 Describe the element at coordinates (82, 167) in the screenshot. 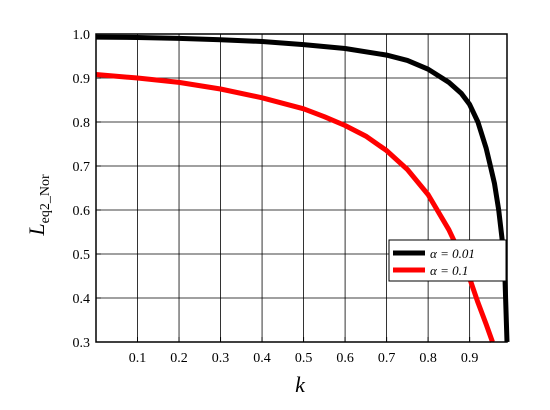

I see `y-tick-label: 0.7` at that location.